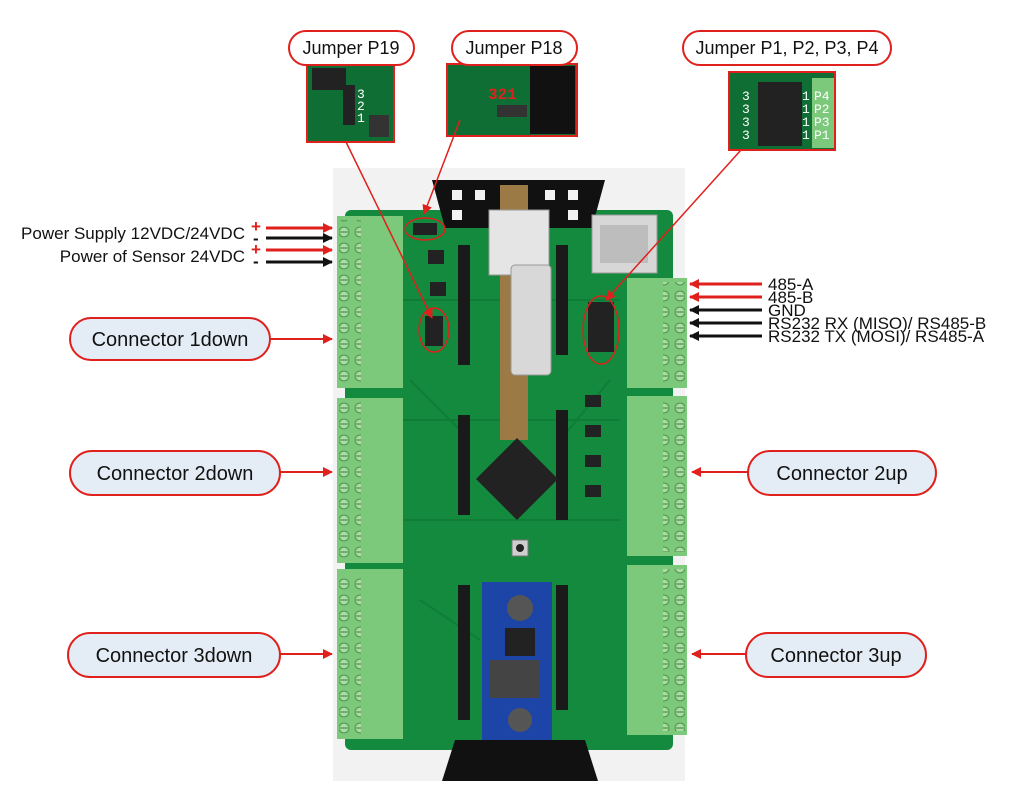  Describe the element at coordinates (791, 284) in the screenshot. I see `comm-line-485a: 485-A` at that location.